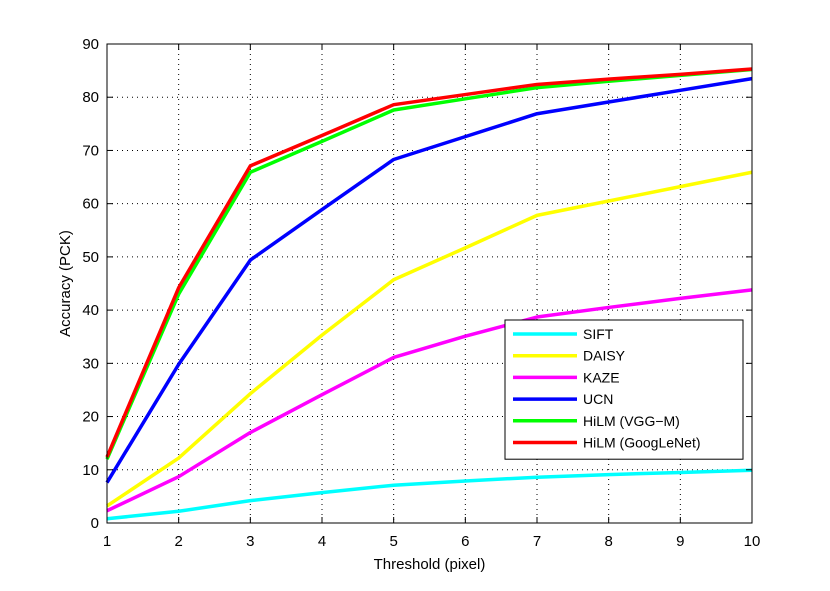 This screenshot has width=830, height=591. I want to click on legend-label-sift: SIFT, so click(598, 334).